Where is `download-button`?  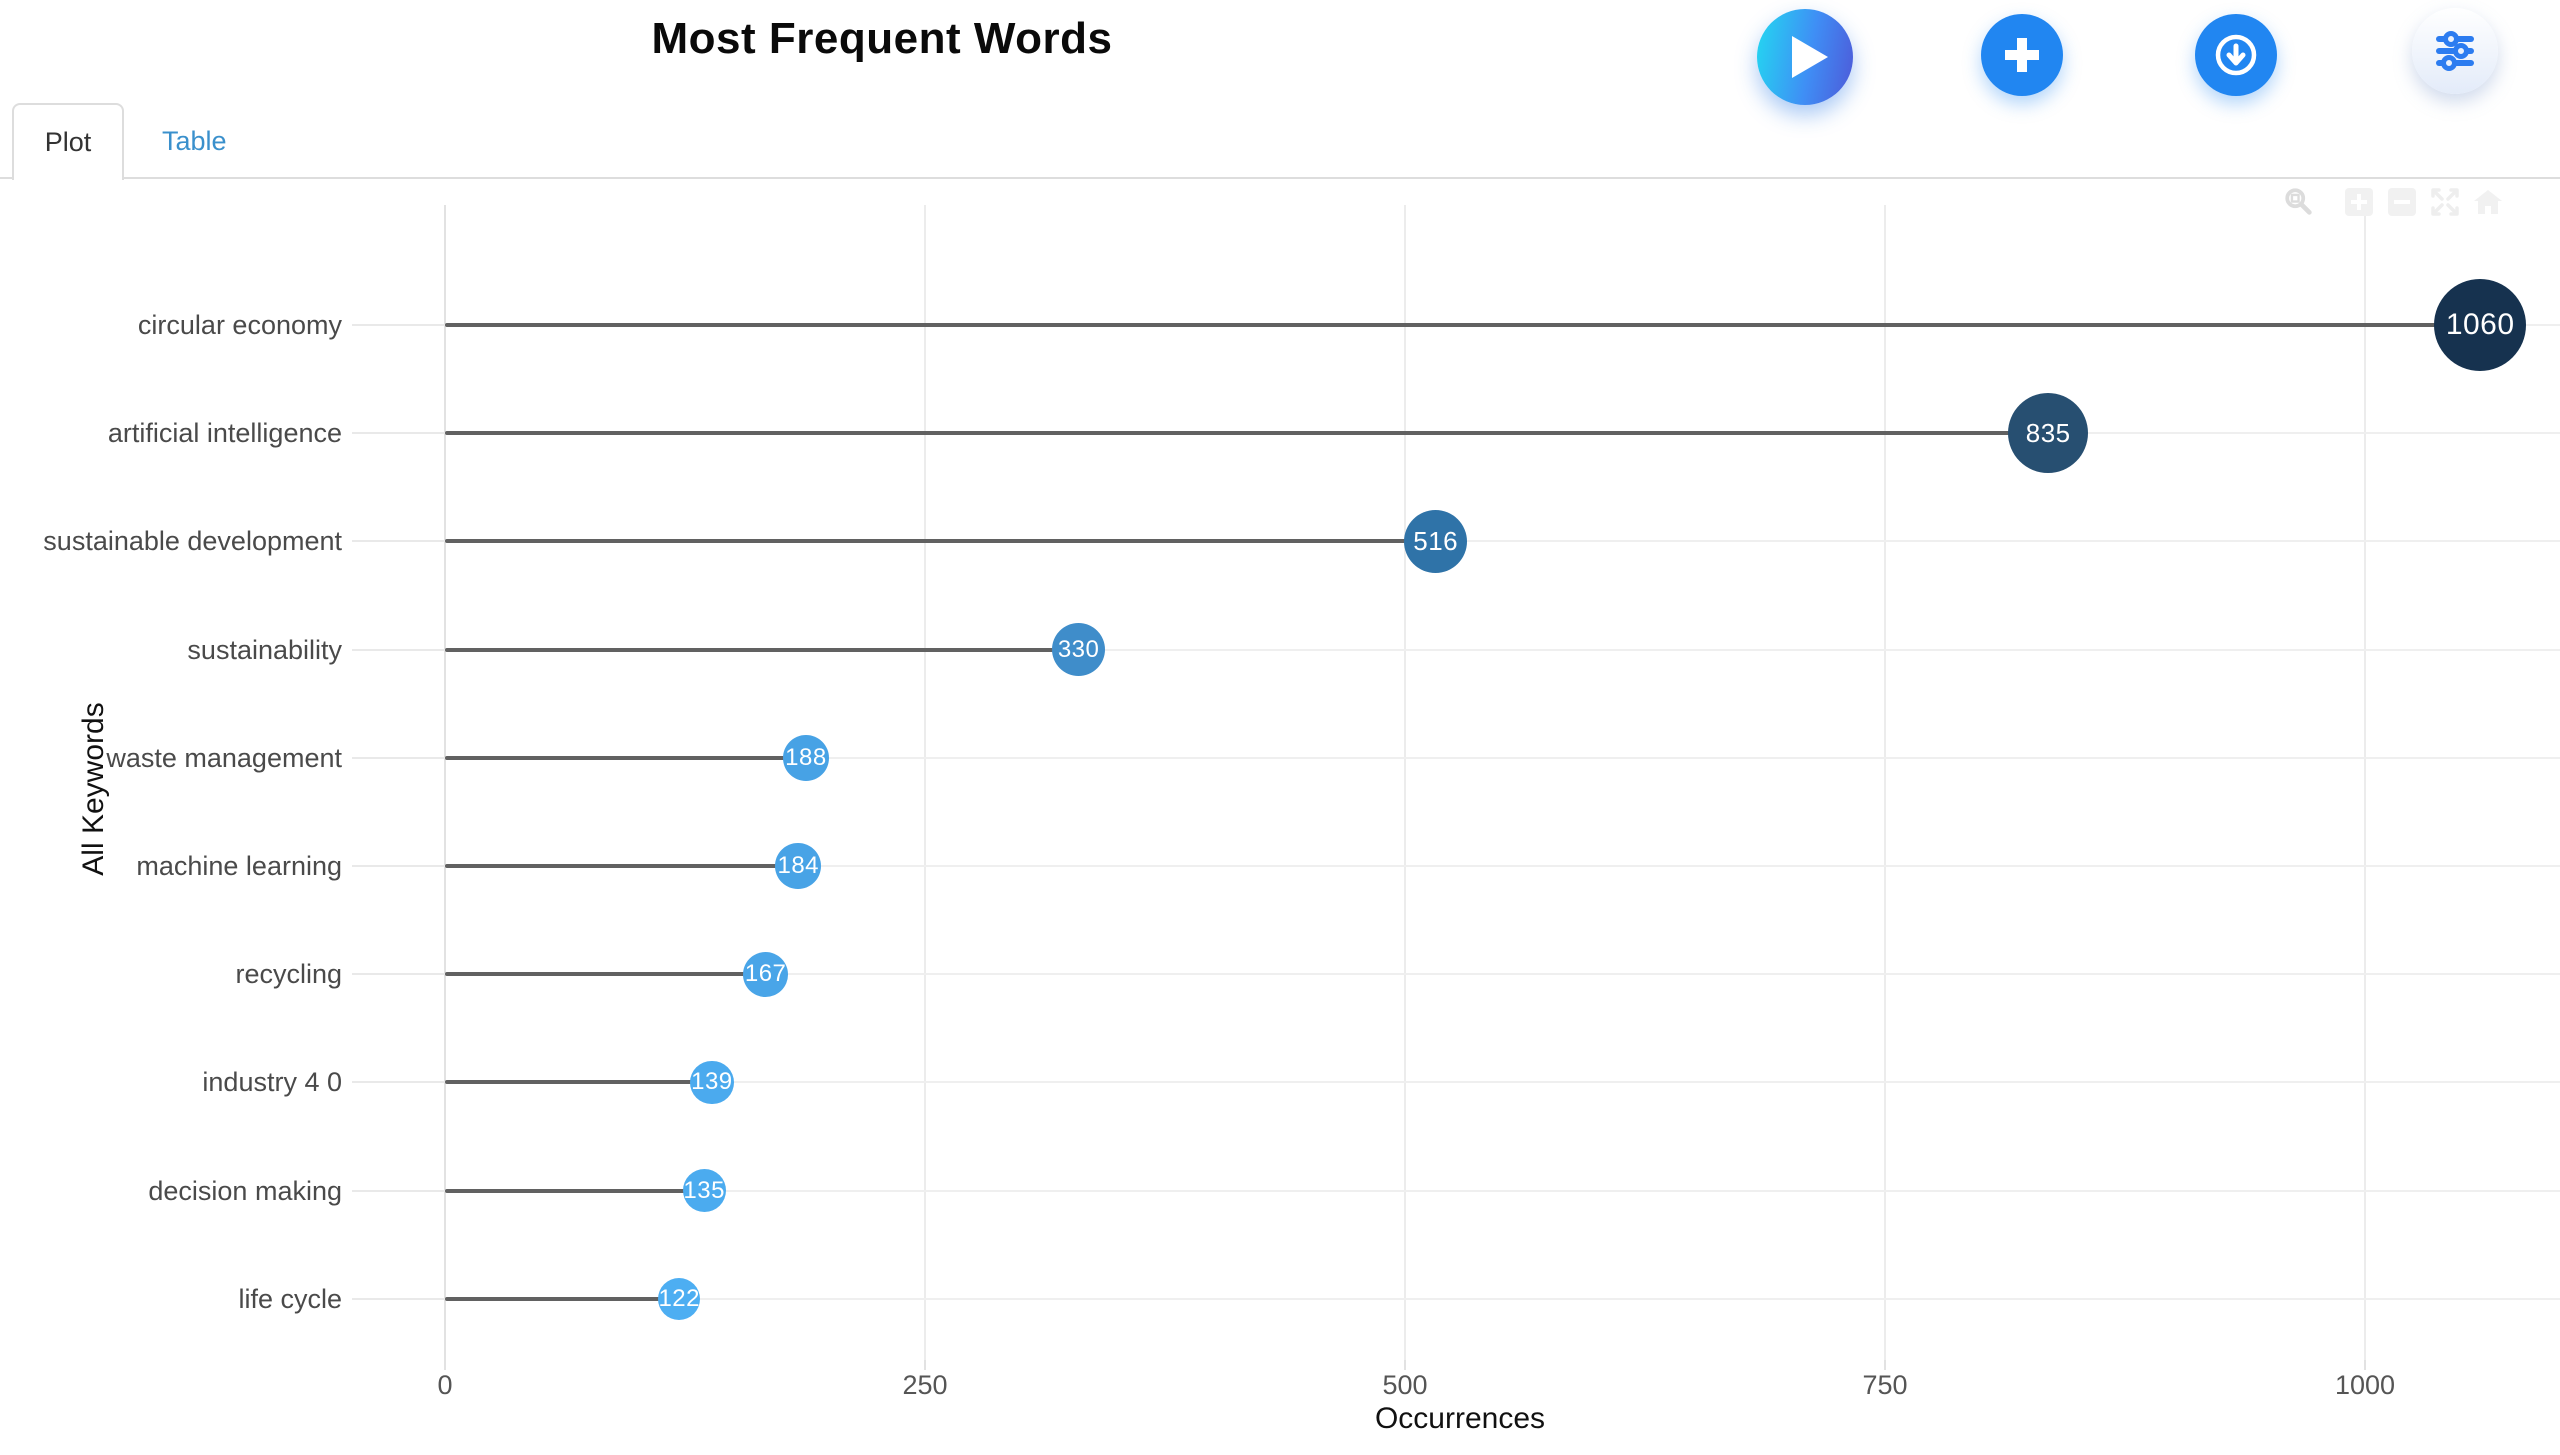
download-button is located at coordinates (2236, 55).